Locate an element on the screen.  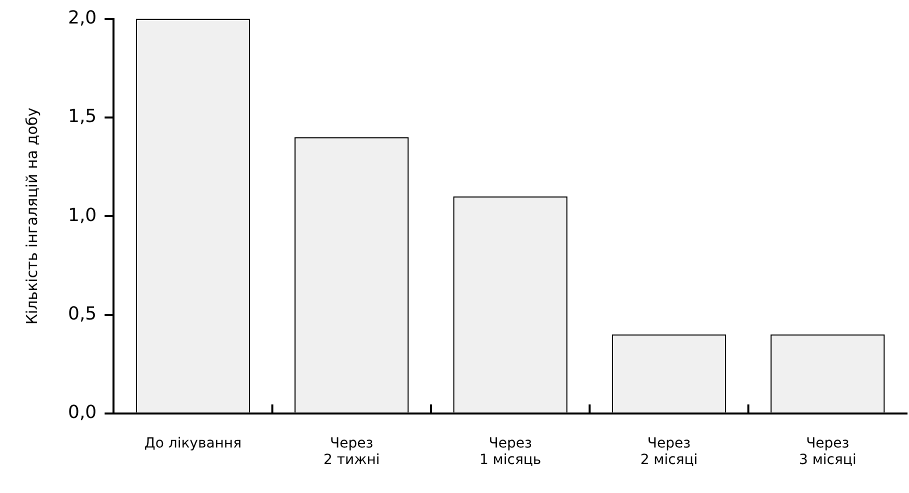
y-tick-label: 0,0 is located at coordinates (82, 413).